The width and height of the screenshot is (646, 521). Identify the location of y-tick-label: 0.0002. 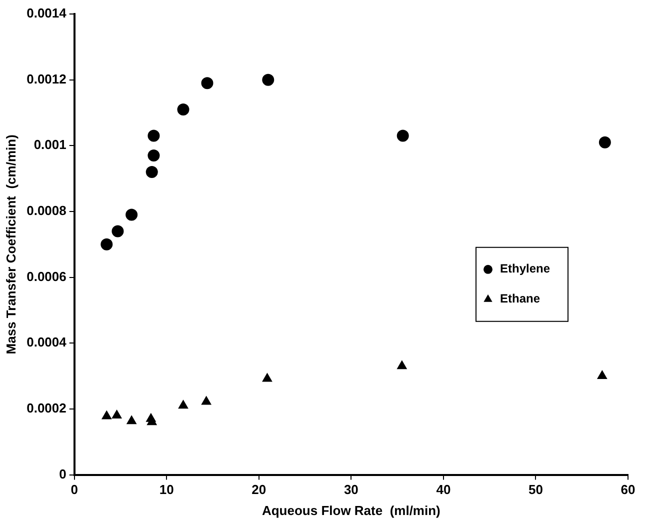
(46, 408).